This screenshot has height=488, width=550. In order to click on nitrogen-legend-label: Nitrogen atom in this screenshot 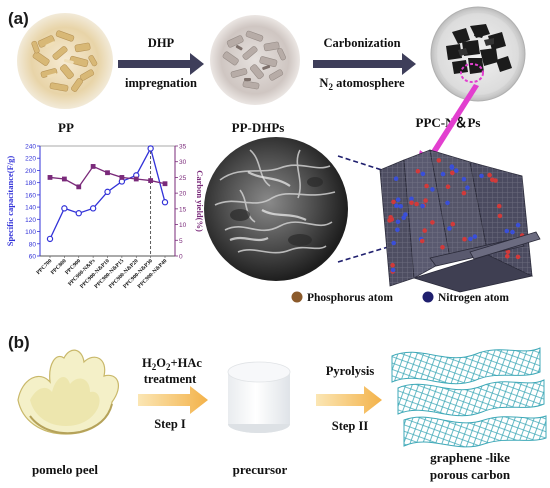, I will do `click(473, 298)`.